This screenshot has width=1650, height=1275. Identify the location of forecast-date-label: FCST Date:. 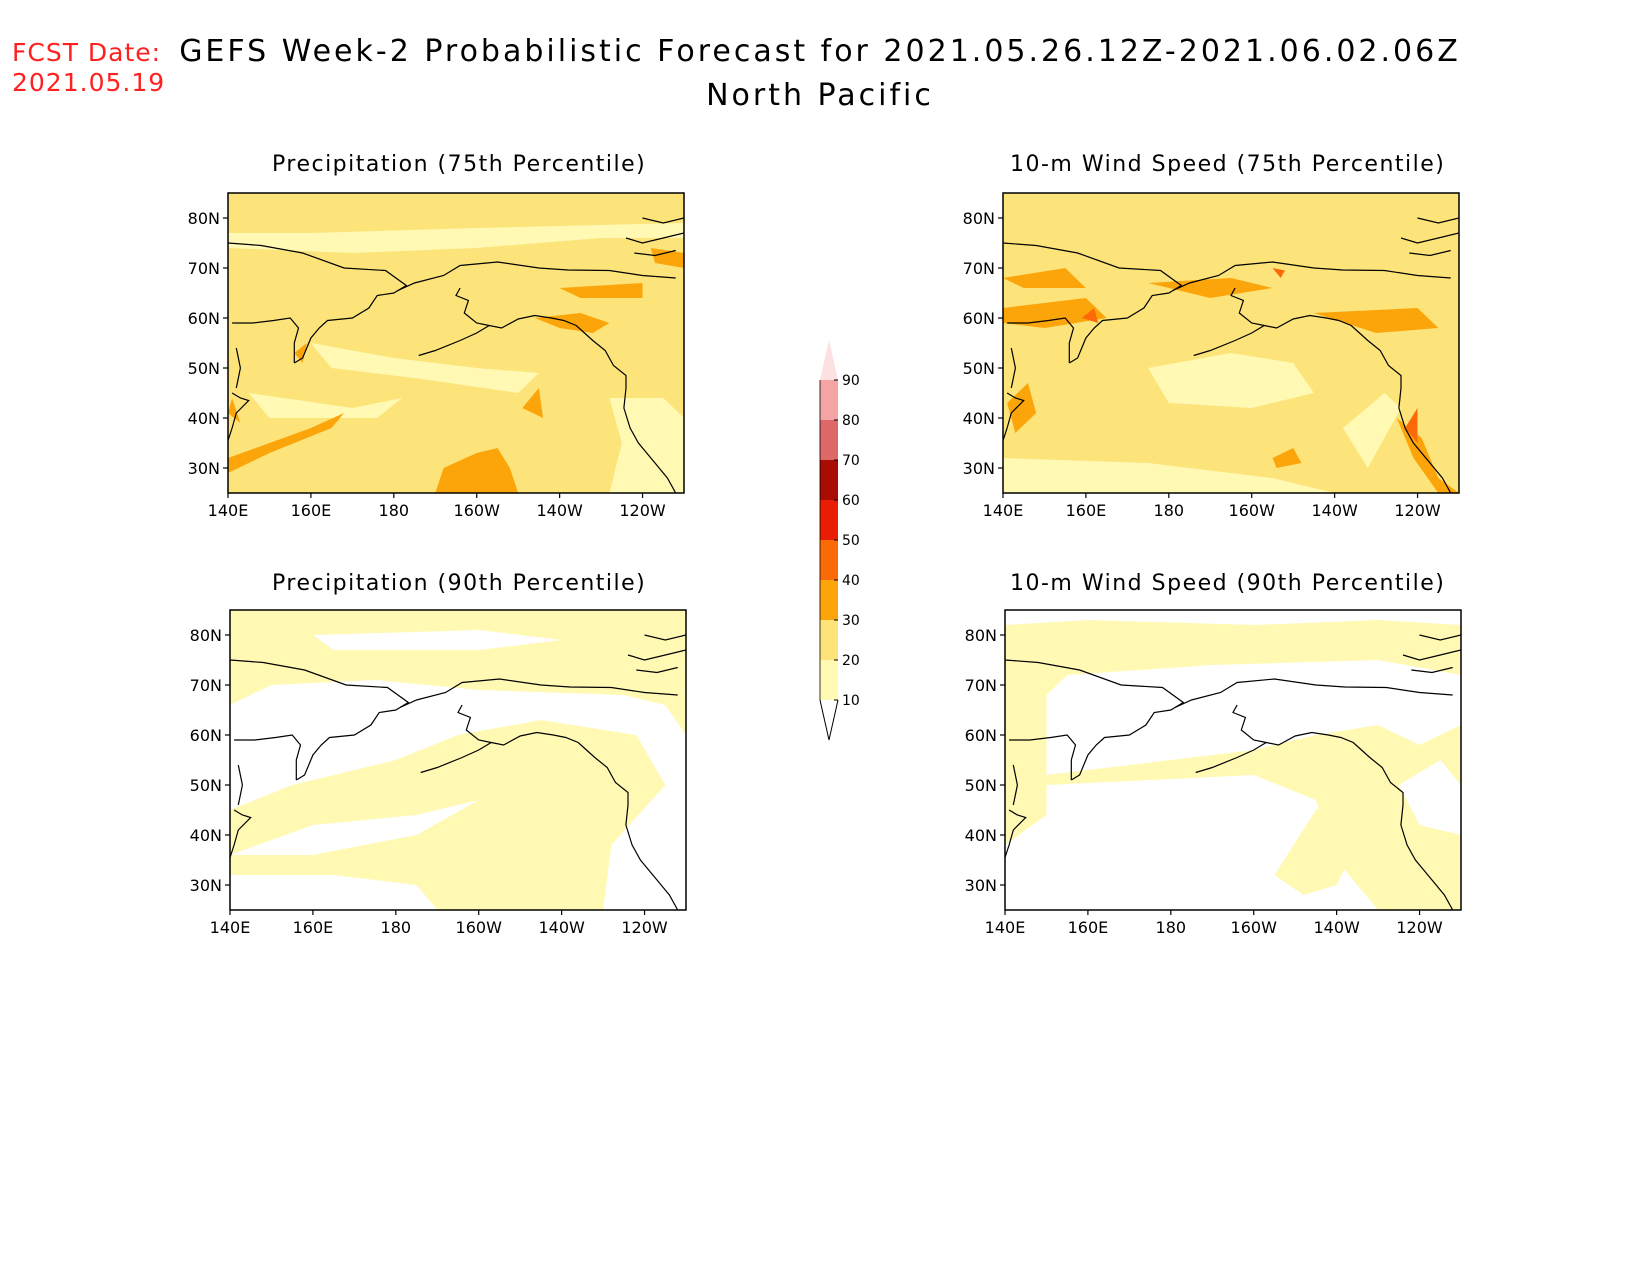
(87, 52).